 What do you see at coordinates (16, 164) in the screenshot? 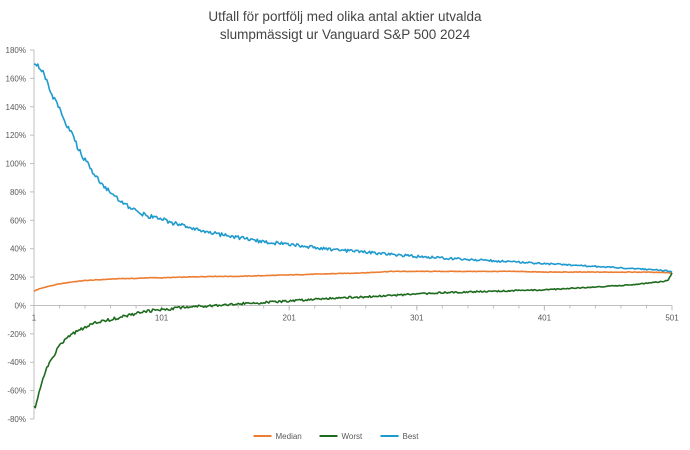
I see `y-tick-label: 100%` at bounding box center [16, 164].